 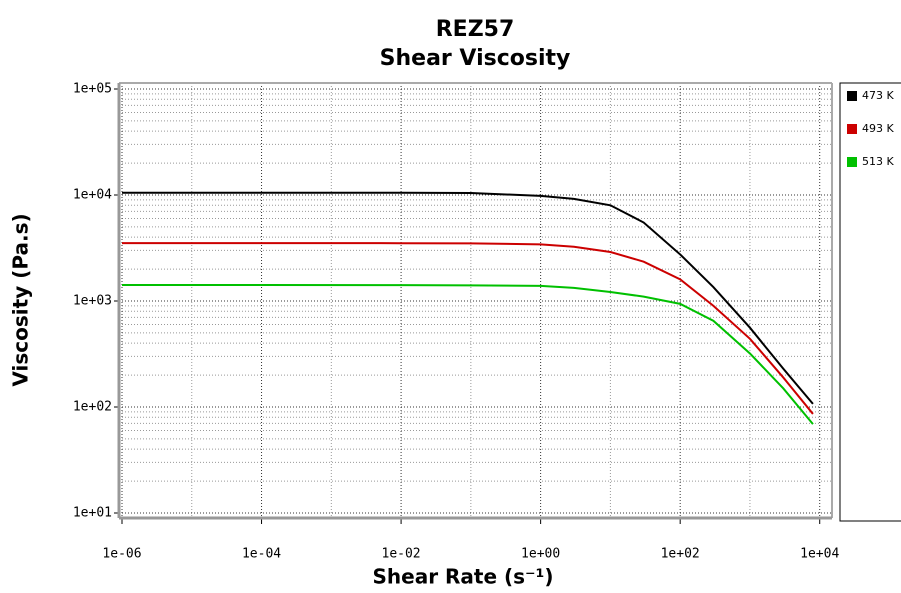 What do you see at coordinates (92, 195) in the screenshot?
I see `y-tick-label: 1e+04` at bounding box center [92, 195].